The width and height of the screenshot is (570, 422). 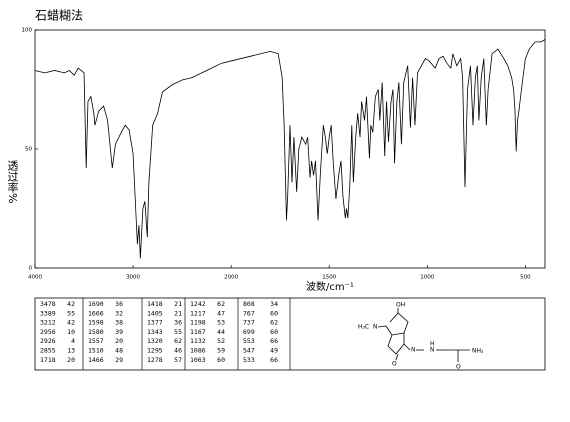 I want to click on peak-transmittance: 32, so click(x=119, y=313).